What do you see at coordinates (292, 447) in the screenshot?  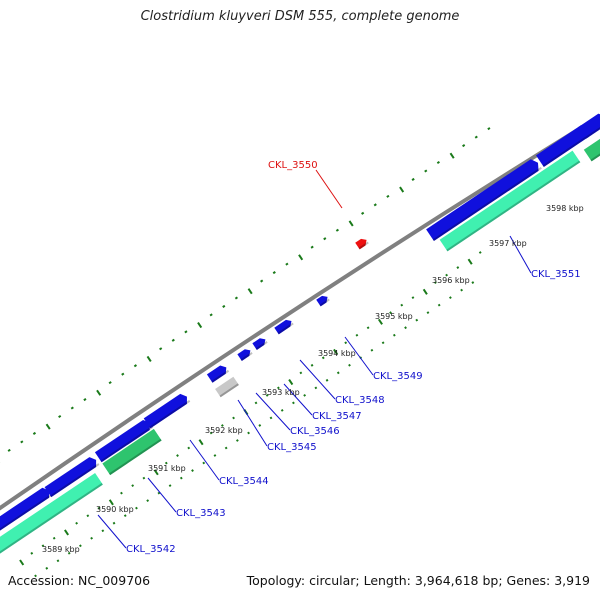 I see `gene-label-ckl-3545: CKL_3545` at bounding box center [292, 447].